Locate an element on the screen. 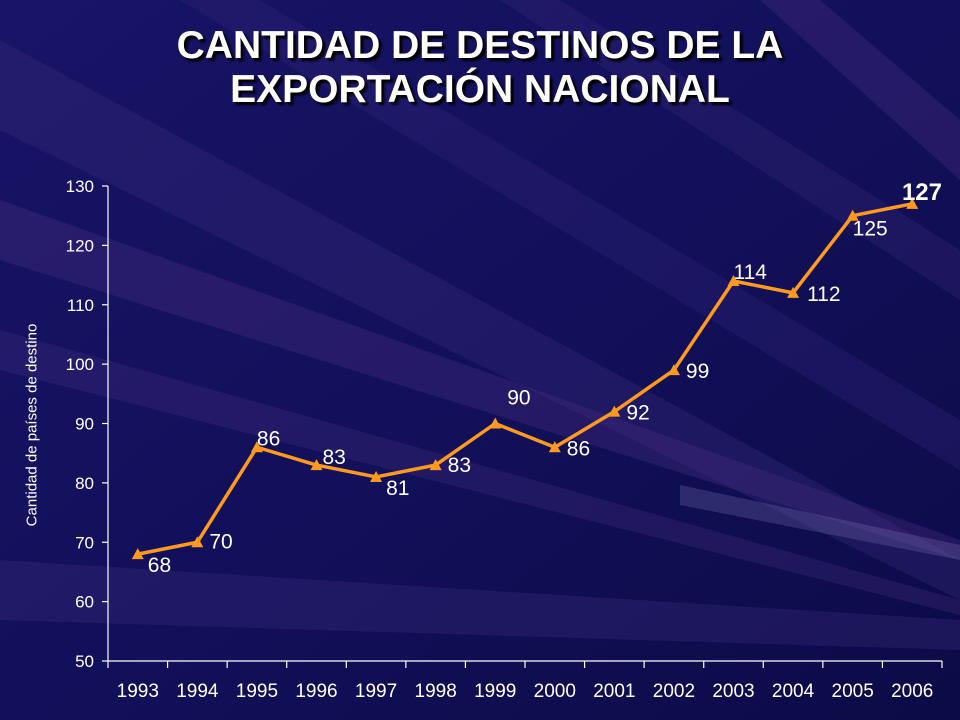 This screenshot has width=960, height=720. x-tick-label: 2005 is located at coordinates (853, 691).